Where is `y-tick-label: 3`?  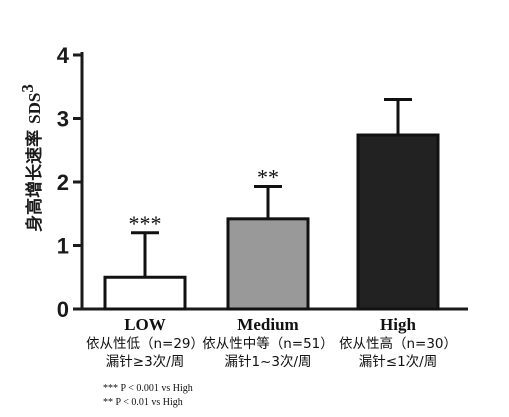
y-tick-label: 3 is located at coordinates (63, 119).